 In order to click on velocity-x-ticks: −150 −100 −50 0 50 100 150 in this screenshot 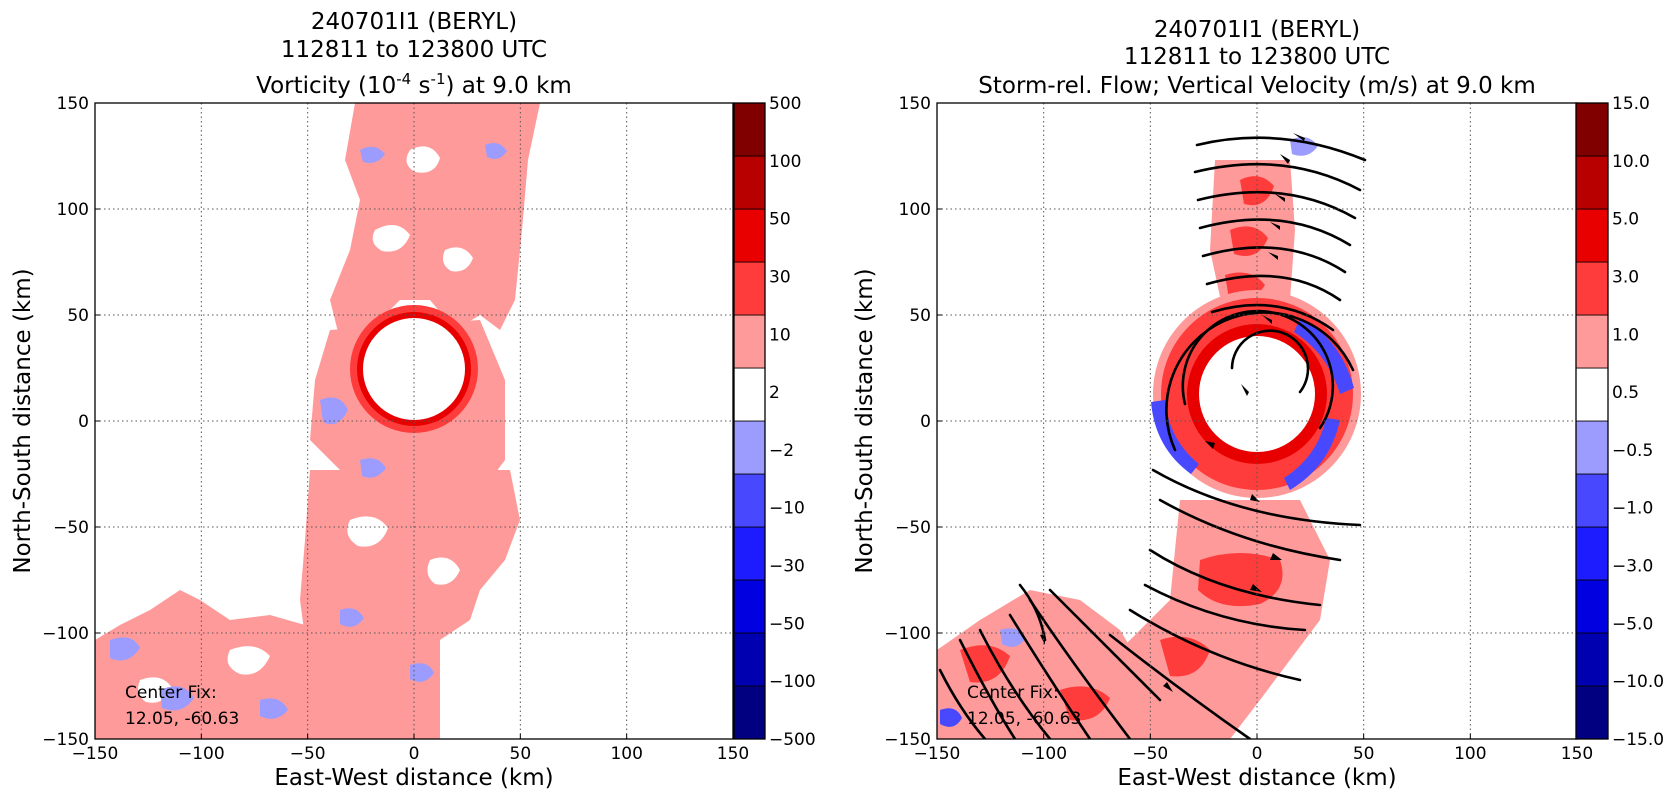, I will do `click(1254, 754)`.